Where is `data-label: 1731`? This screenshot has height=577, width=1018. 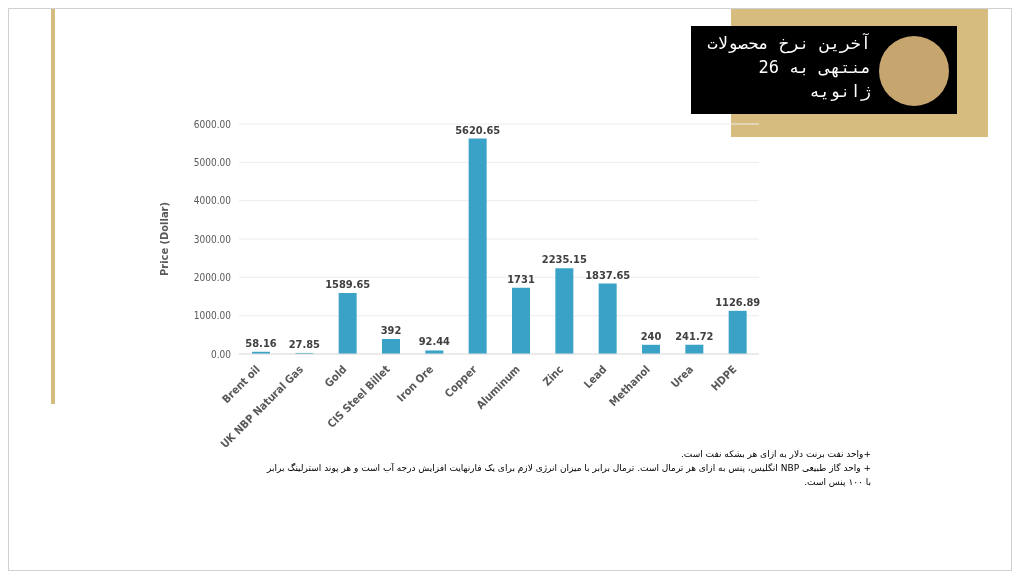
data-label: 1731 is located at coordinates (521, 279).